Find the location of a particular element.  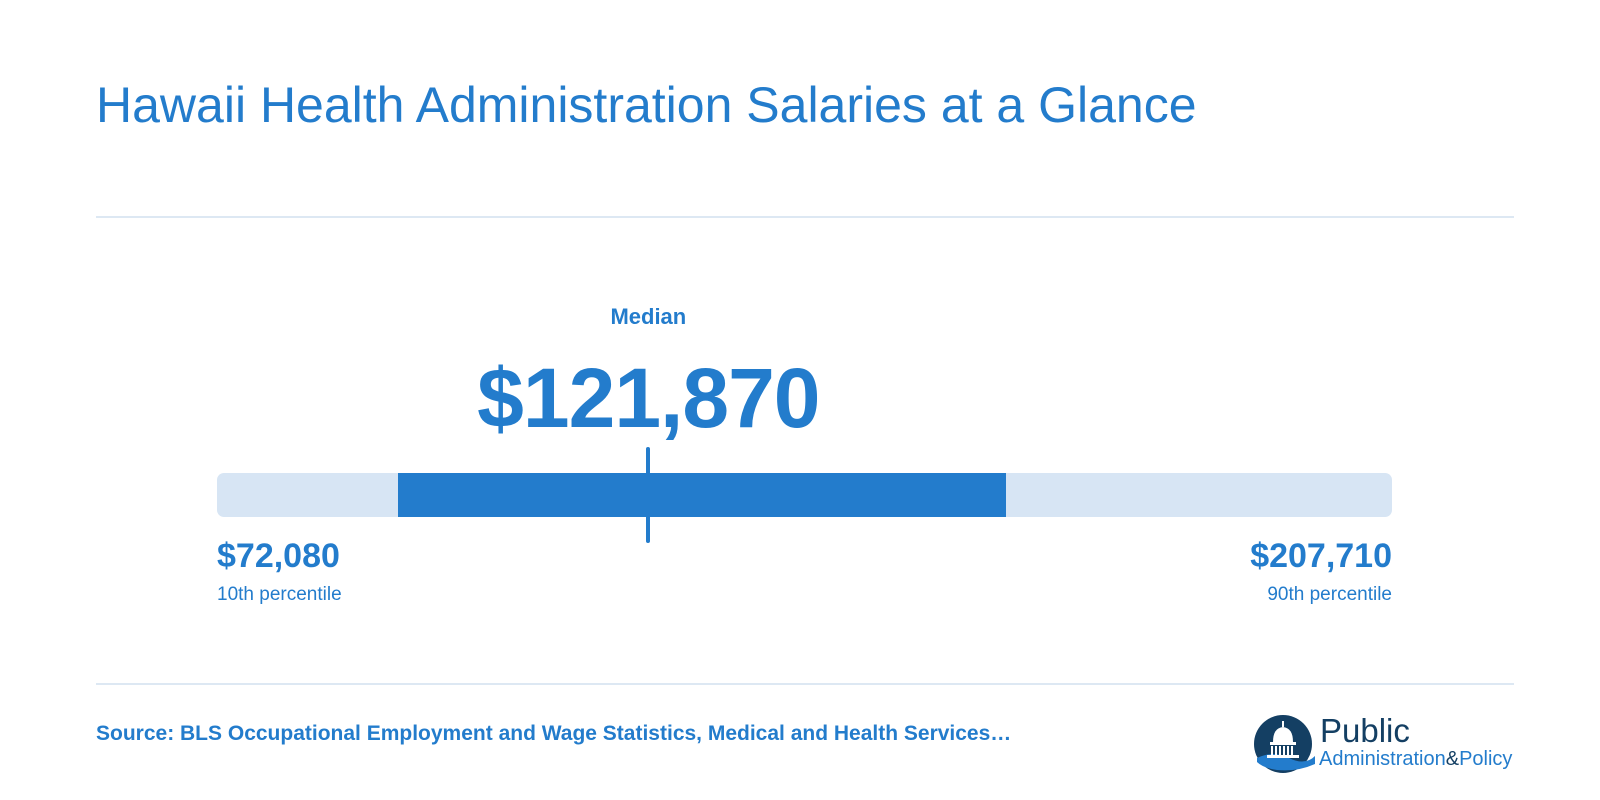

logo-ampersand: & is located at coordinates (1452, 759).